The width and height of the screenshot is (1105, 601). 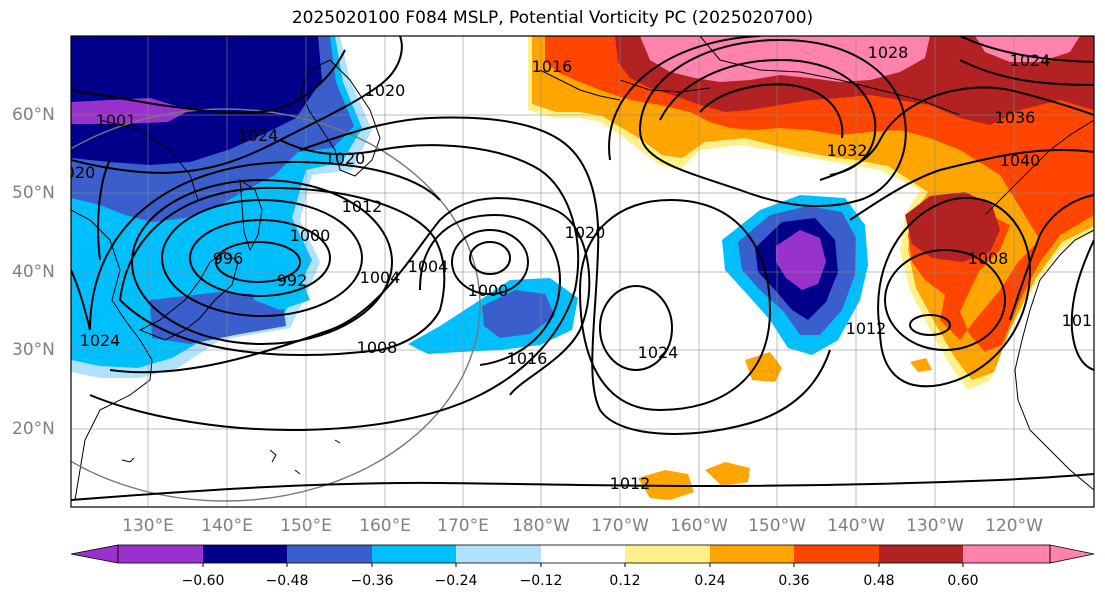 I want to click on colorbar-extend-left, so click(x=94, y=554).